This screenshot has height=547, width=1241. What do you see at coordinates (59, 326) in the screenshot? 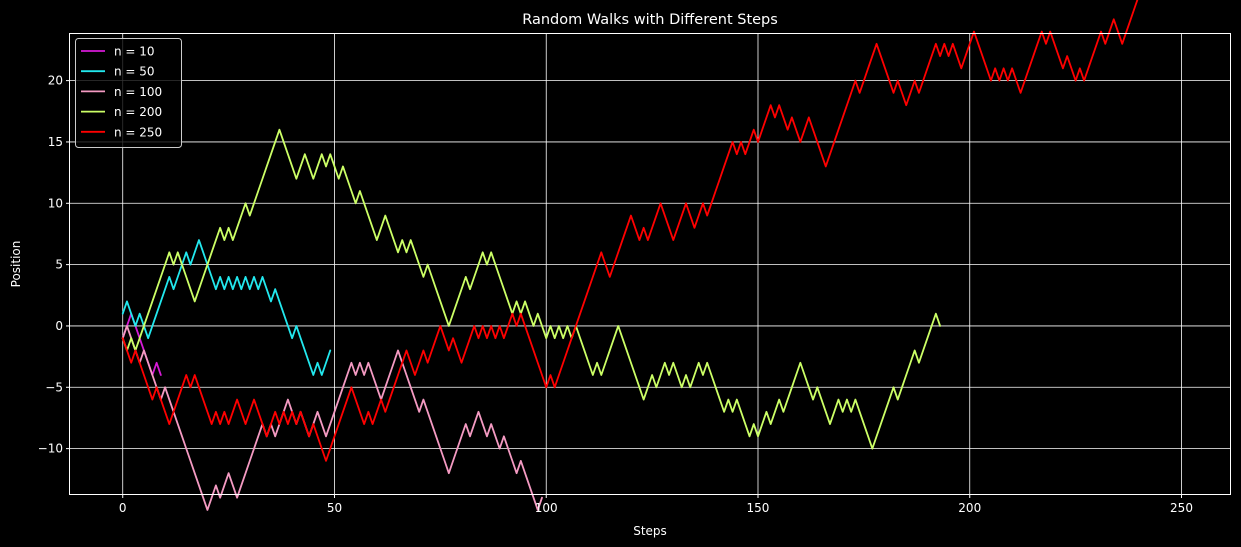
I see `y-tick-label: 0` at bounding box center [59, 326].